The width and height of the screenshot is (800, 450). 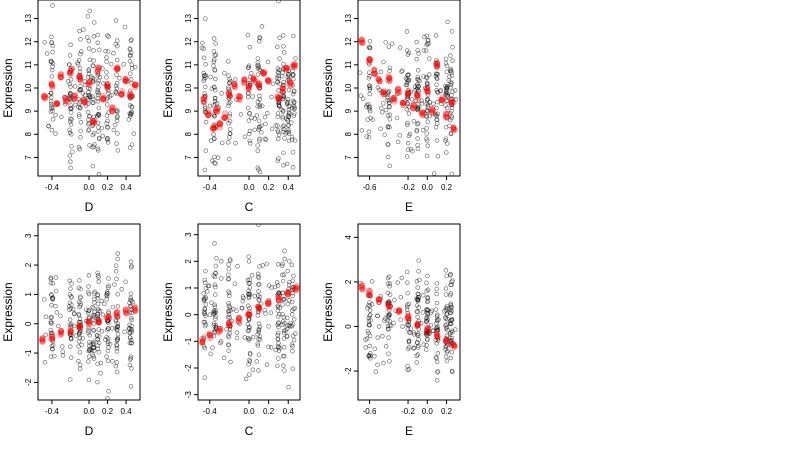 What do you see at coordinates (348, 371) in the screenshot?
I see `y-tick-label: -2` at bounding box center [348, 371].